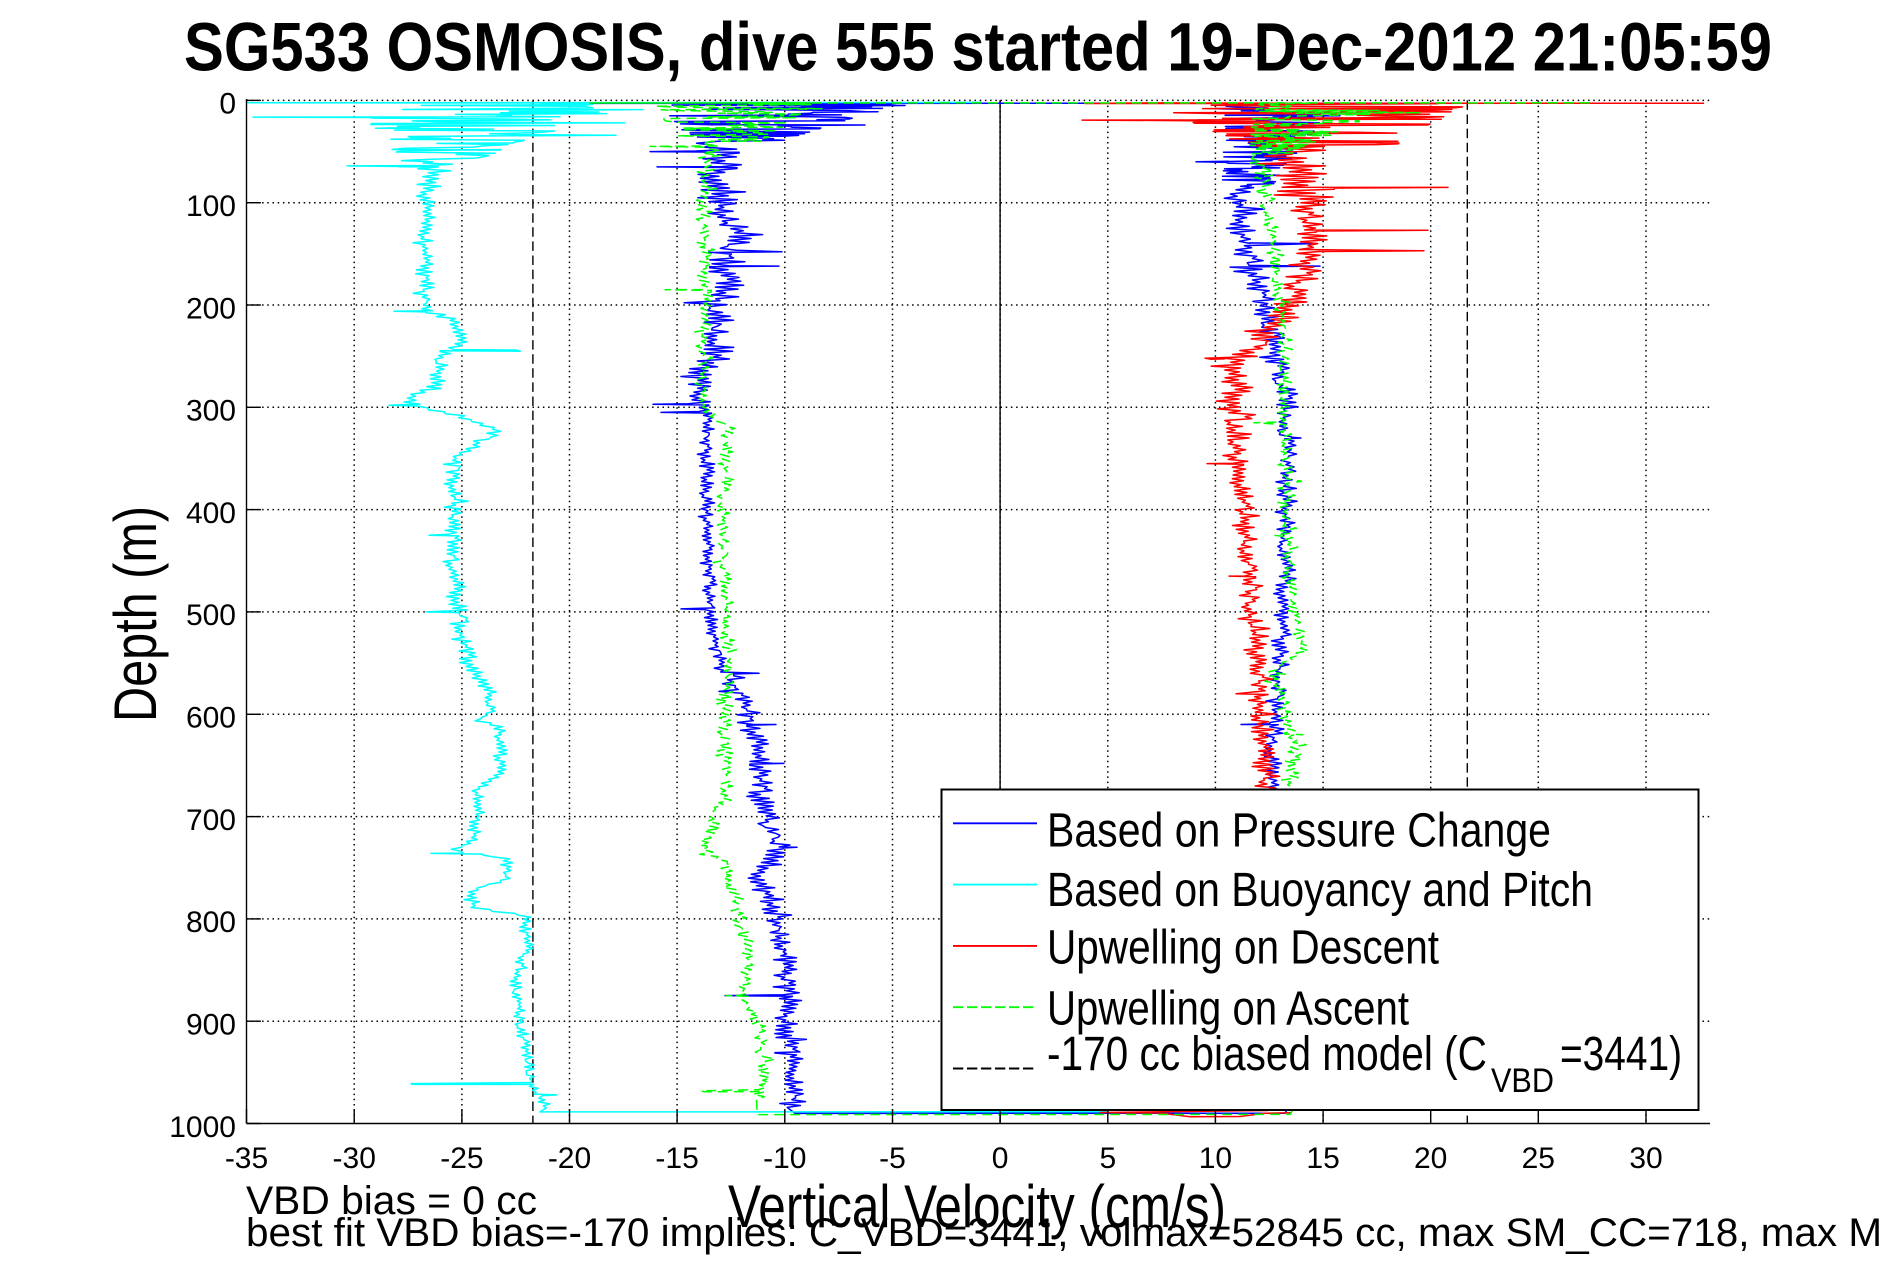 This screenshot has width=1891, height=1262. I want to click on svg-text: 25, so click(1538, 1158).